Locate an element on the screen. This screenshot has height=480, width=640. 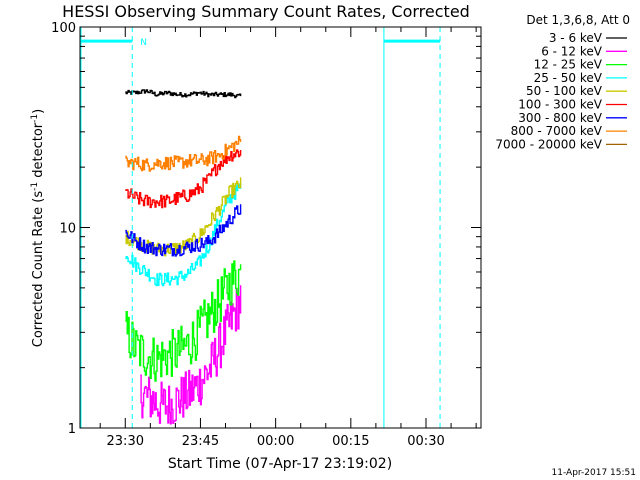
legend-label: 300 - 800 keV is located at coordinates (560, 118).